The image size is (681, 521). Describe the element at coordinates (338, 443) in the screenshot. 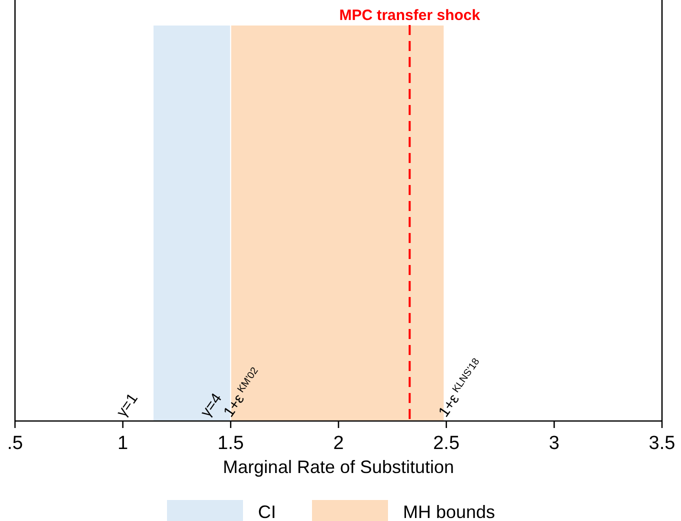

I see `x-tick-label: 2` at that location.